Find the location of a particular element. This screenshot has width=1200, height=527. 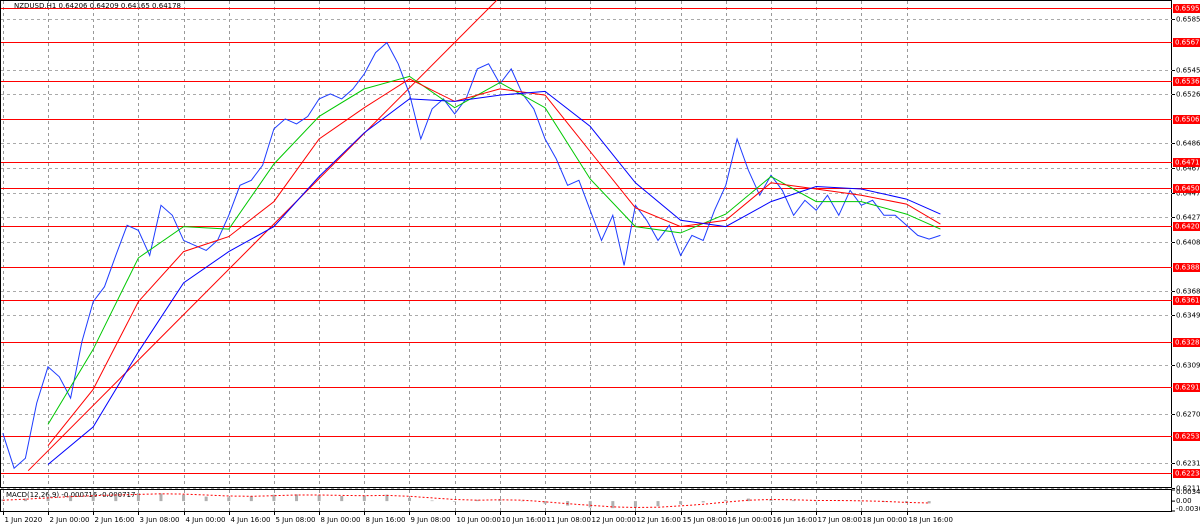

x-tick-label: 4 Jun 16:00 is located at coordinates (251, 520).